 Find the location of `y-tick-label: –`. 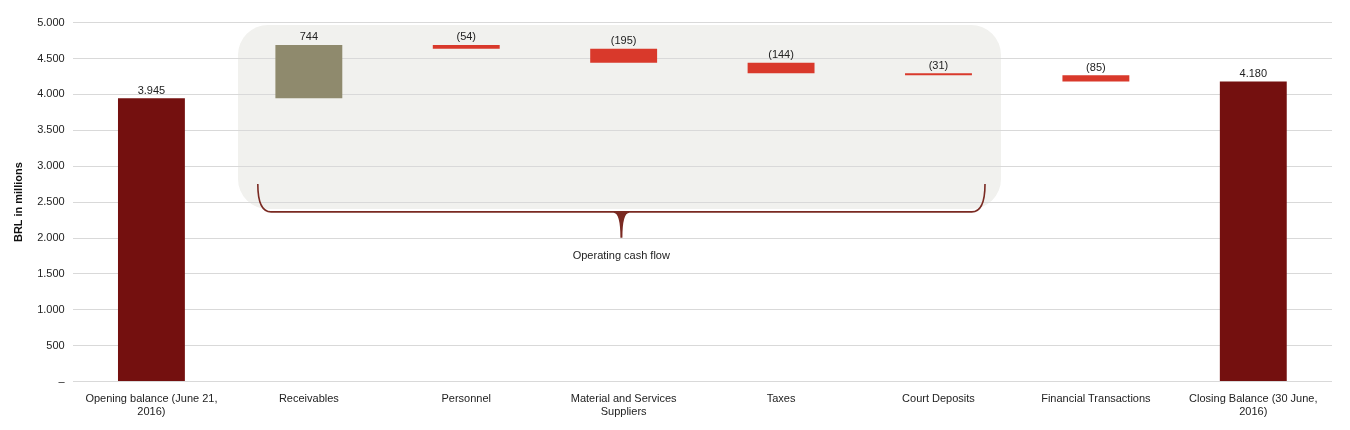

y-tick-label: – is located at coordinates (62, 380).